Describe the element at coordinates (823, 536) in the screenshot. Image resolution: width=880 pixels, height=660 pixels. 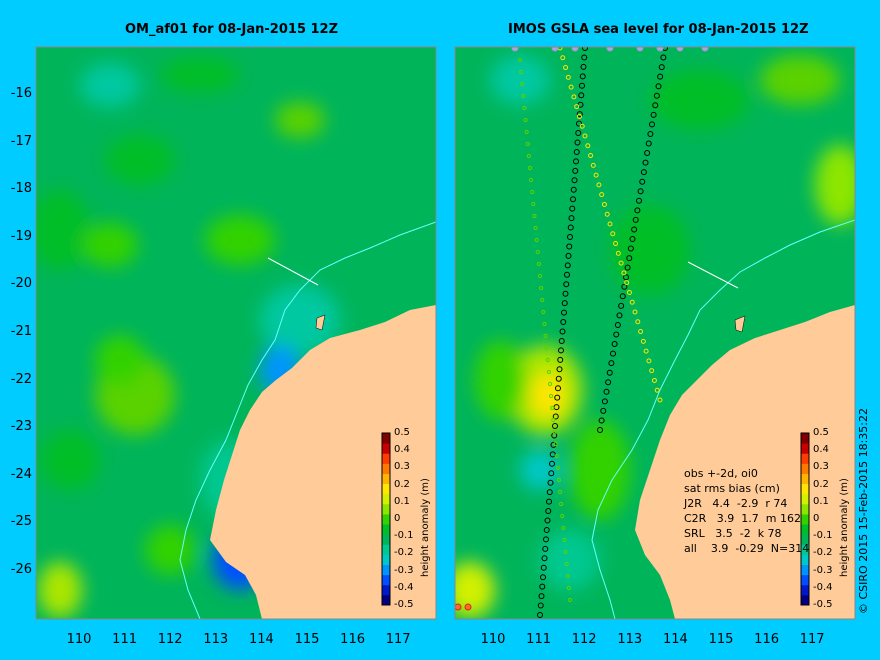
I see `colorbar-tick-label: -0.1` at that location.